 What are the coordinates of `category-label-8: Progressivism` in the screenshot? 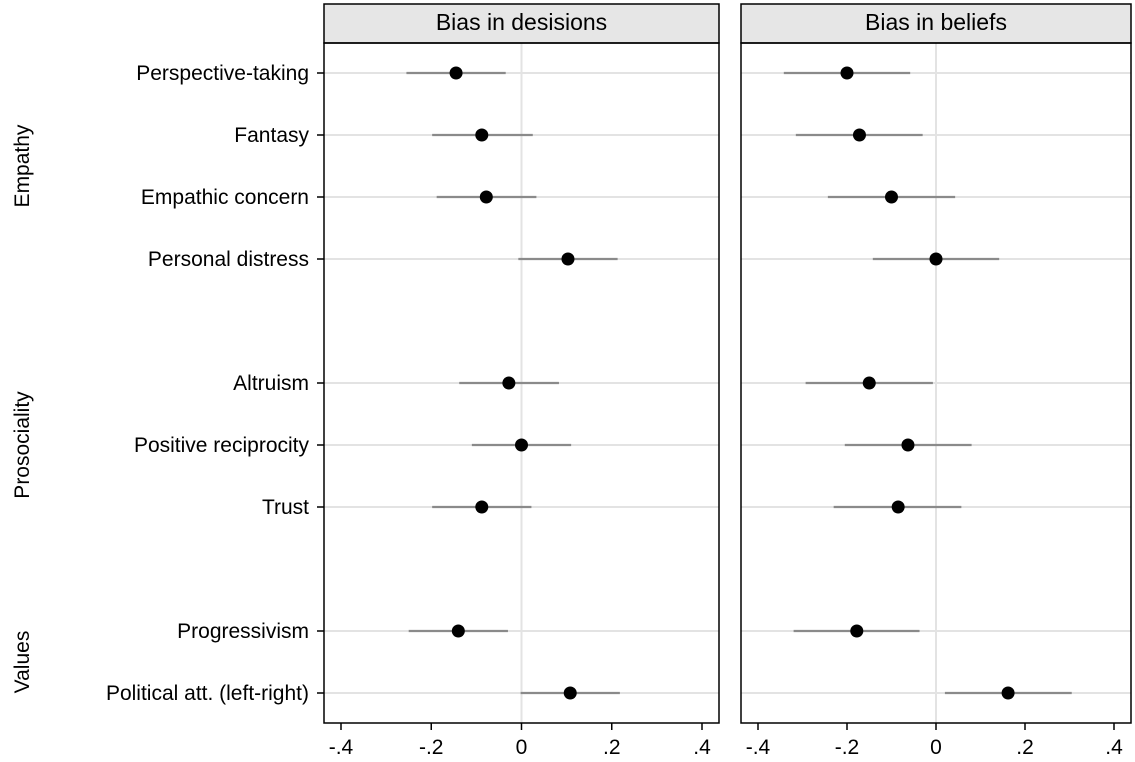 It's located at (243, 631).